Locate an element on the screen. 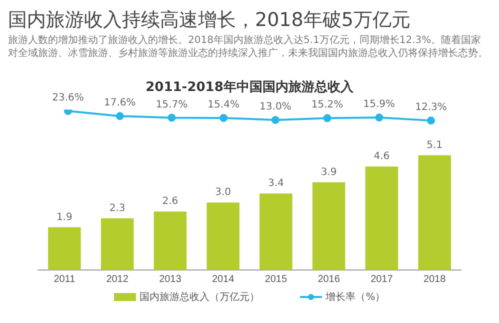  data-label: 15.9% is located at coordinates (379, 104).